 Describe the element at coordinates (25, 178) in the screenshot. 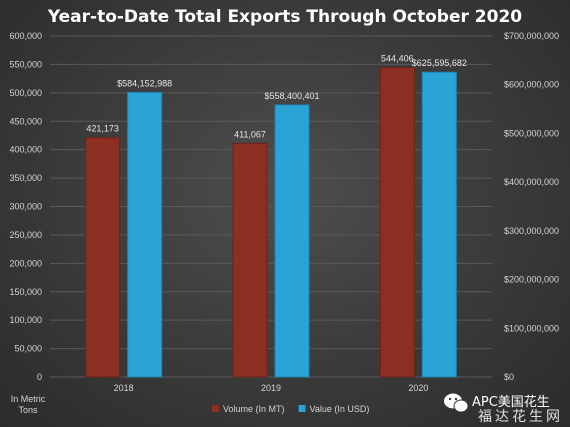

I see `left-tick-label: 350,000` at that location.